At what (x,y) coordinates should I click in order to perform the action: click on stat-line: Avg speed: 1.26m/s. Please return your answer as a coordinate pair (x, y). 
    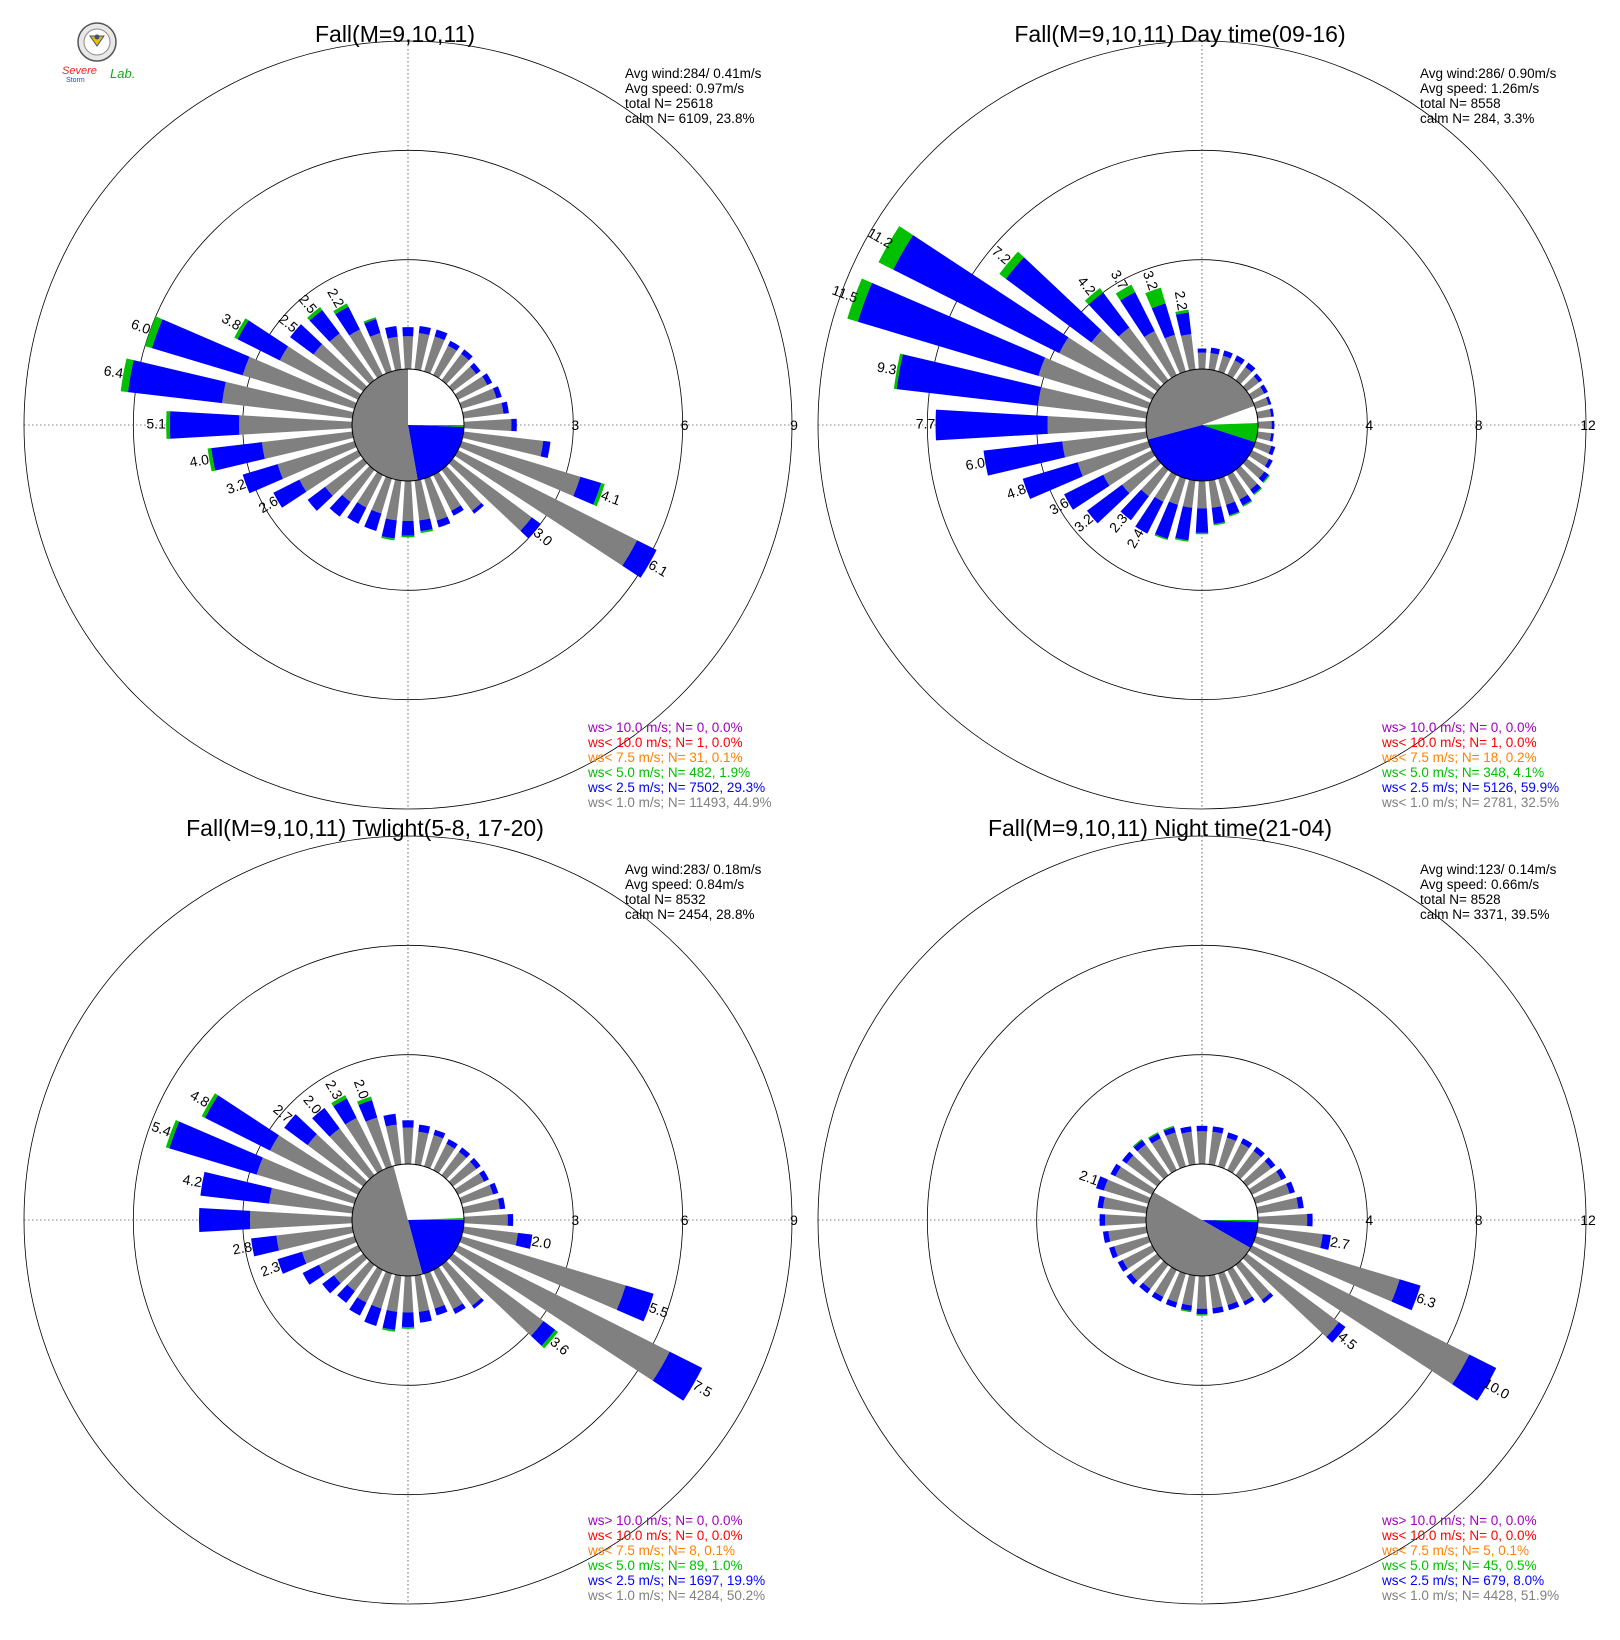
    Looking at the image, I should click on (1479, 88).